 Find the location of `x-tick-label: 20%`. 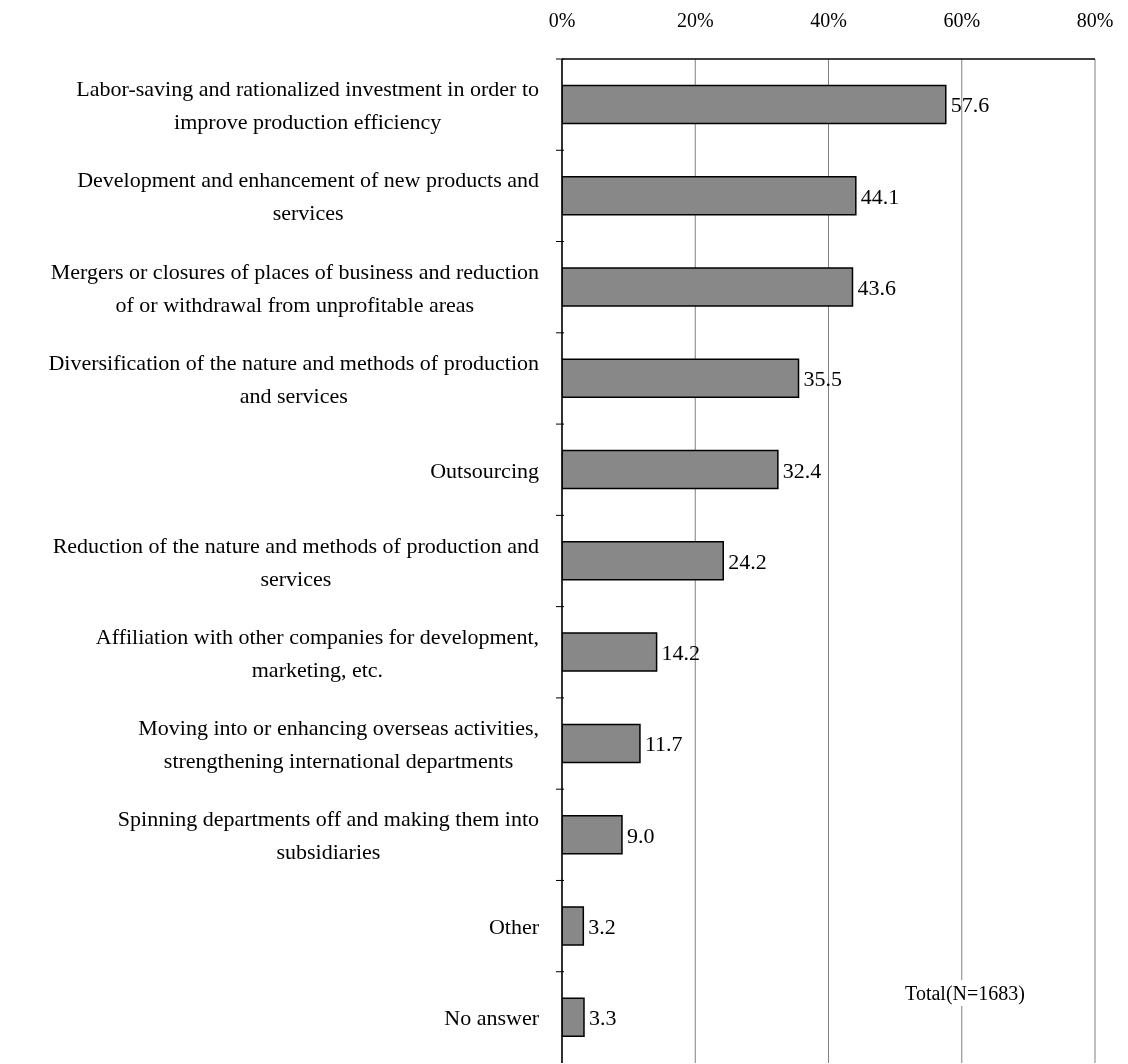

x-tick-label: 20% is located at coordinates (695, 20).